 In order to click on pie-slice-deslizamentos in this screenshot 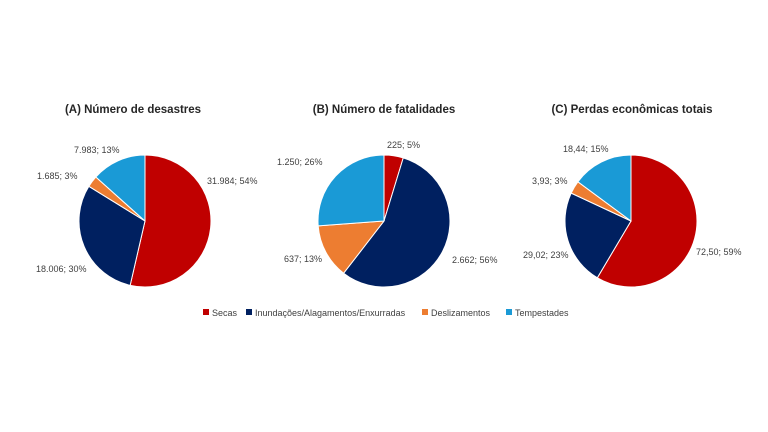, I will do `click(351, 247)`.